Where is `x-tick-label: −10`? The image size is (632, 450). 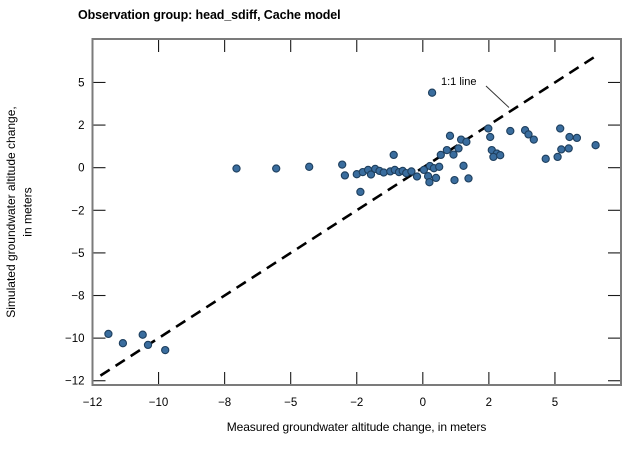
x-tick-label: −10 is located at coordinates (159, 403).